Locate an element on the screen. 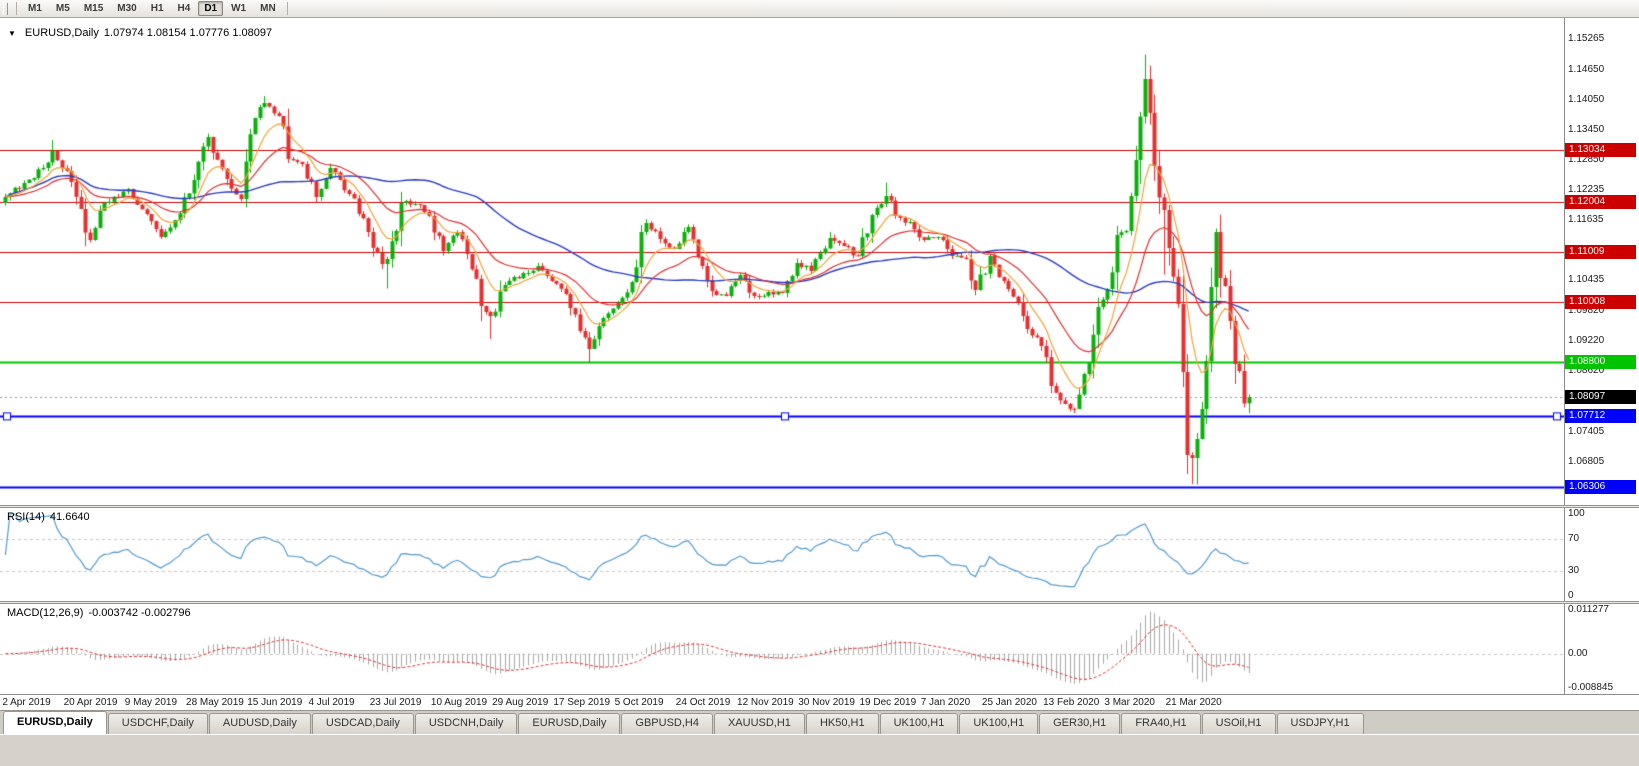  time-axis-label: 2 Apr 2019 is located at coordinates (26, 702).